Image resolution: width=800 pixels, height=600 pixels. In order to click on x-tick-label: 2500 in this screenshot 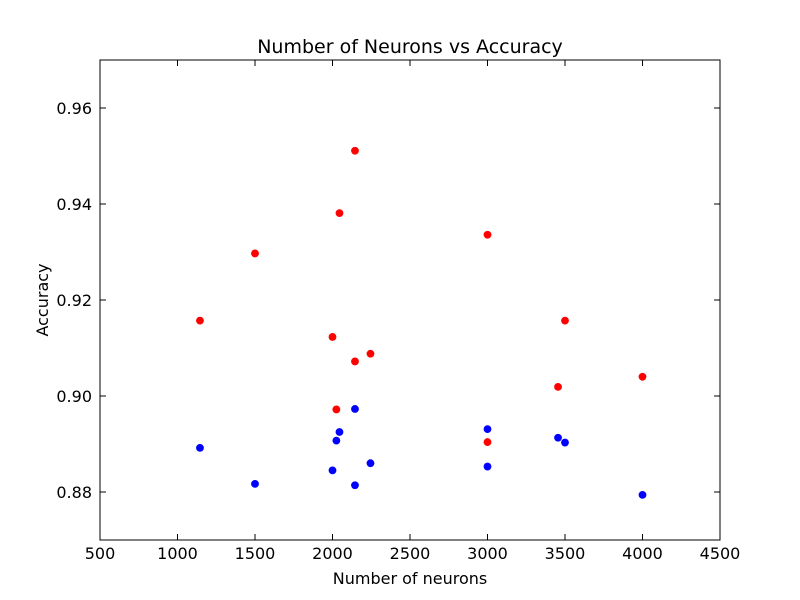, I will do `click(410, 553)`.